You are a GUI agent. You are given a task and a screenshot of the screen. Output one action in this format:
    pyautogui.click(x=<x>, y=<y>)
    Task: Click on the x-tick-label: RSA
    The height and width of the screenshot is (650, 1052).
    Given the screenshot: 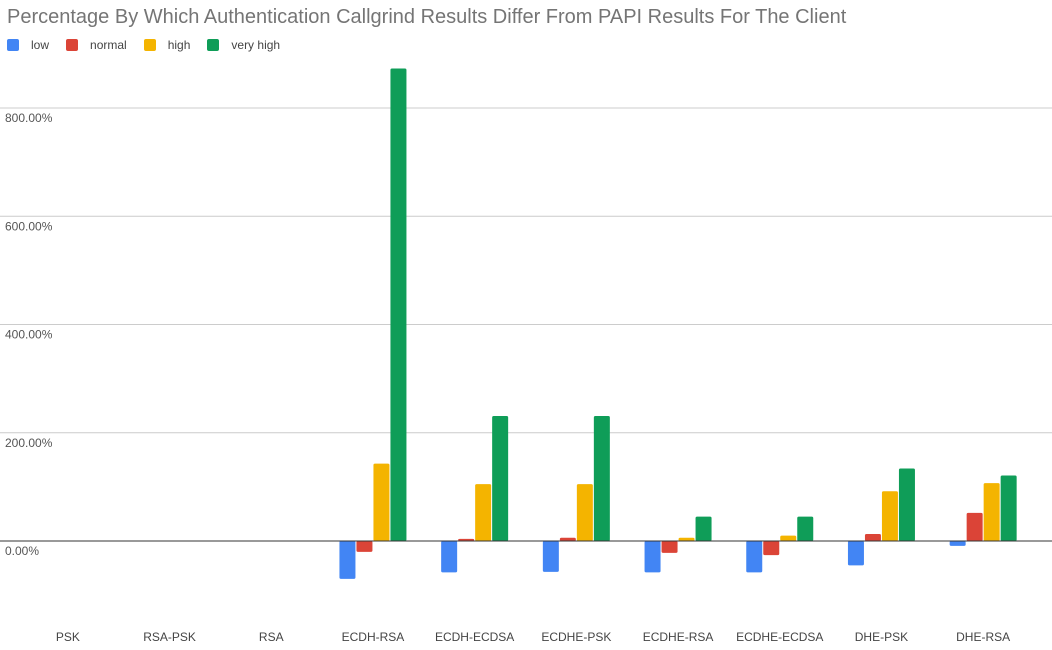 What is the action you would take?
    pyautogui.click(x=271, y=637)
    